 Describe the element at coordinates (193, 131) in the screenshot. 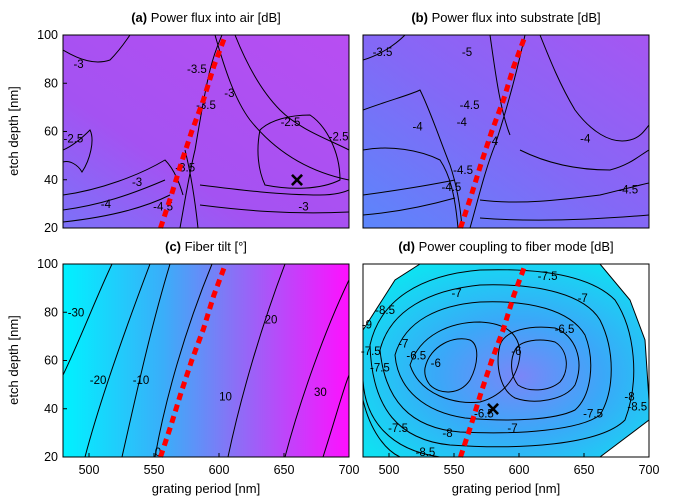

I see `panel-a-dashed-line` at that location.